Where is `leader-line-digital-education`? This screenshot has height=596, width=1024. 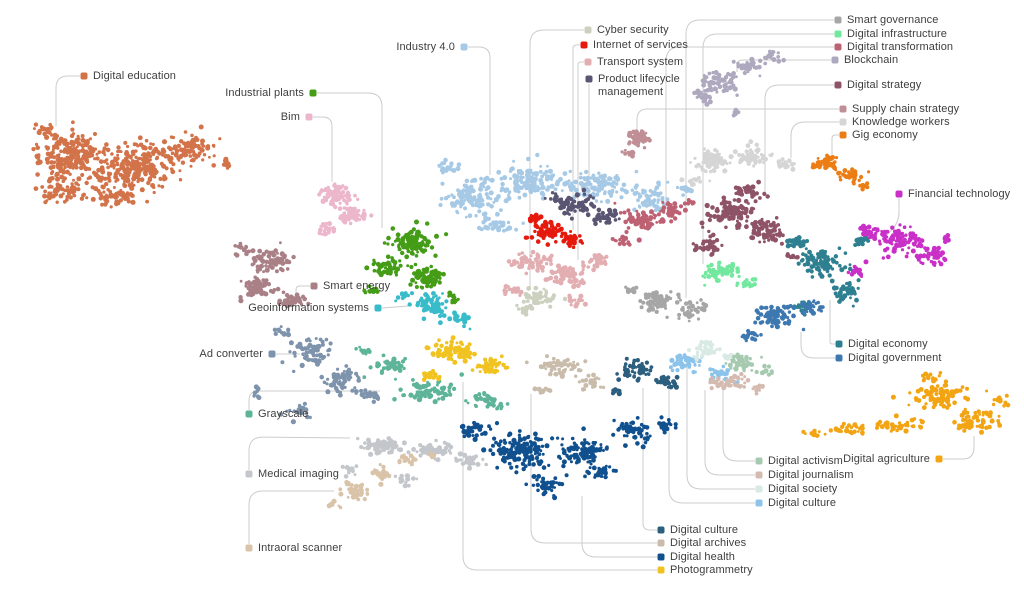 leader-line-digital-education is located at coordinates (67, 100).